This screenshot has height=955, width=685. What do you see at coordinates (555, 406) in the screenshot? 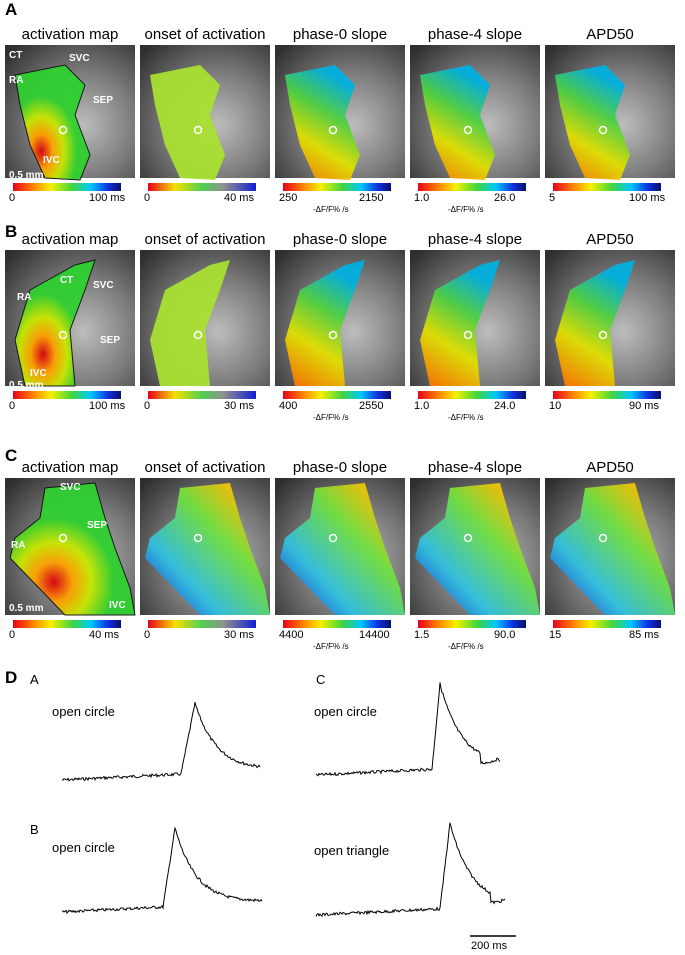
I see `colorbar-min: 10` at bounding box center [555, 406].